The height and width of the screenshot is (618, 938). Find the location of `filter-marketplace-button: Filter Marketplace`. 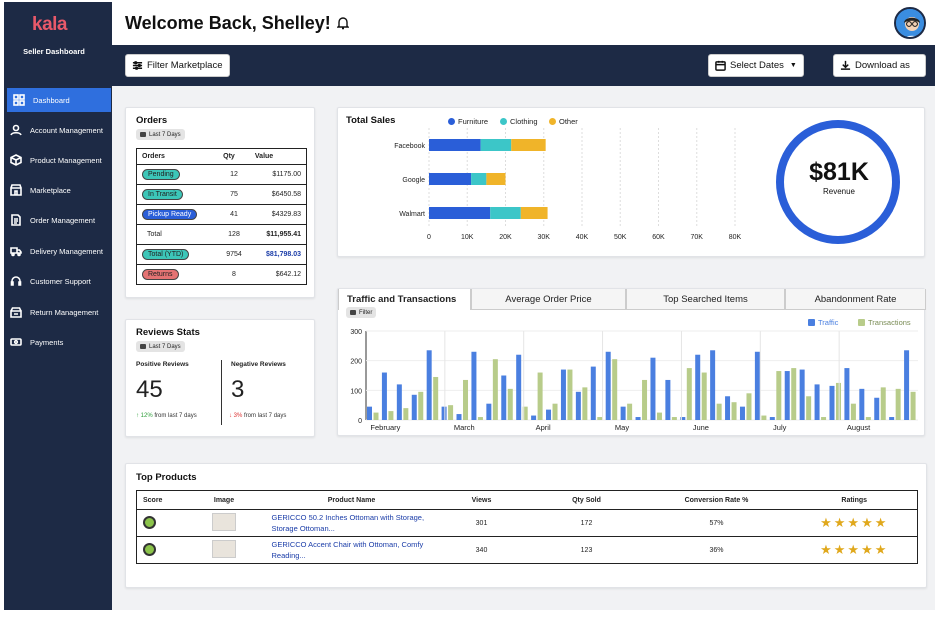

filter-marketplace-button: Filter Marketplace is located at coordinates (177, 65).